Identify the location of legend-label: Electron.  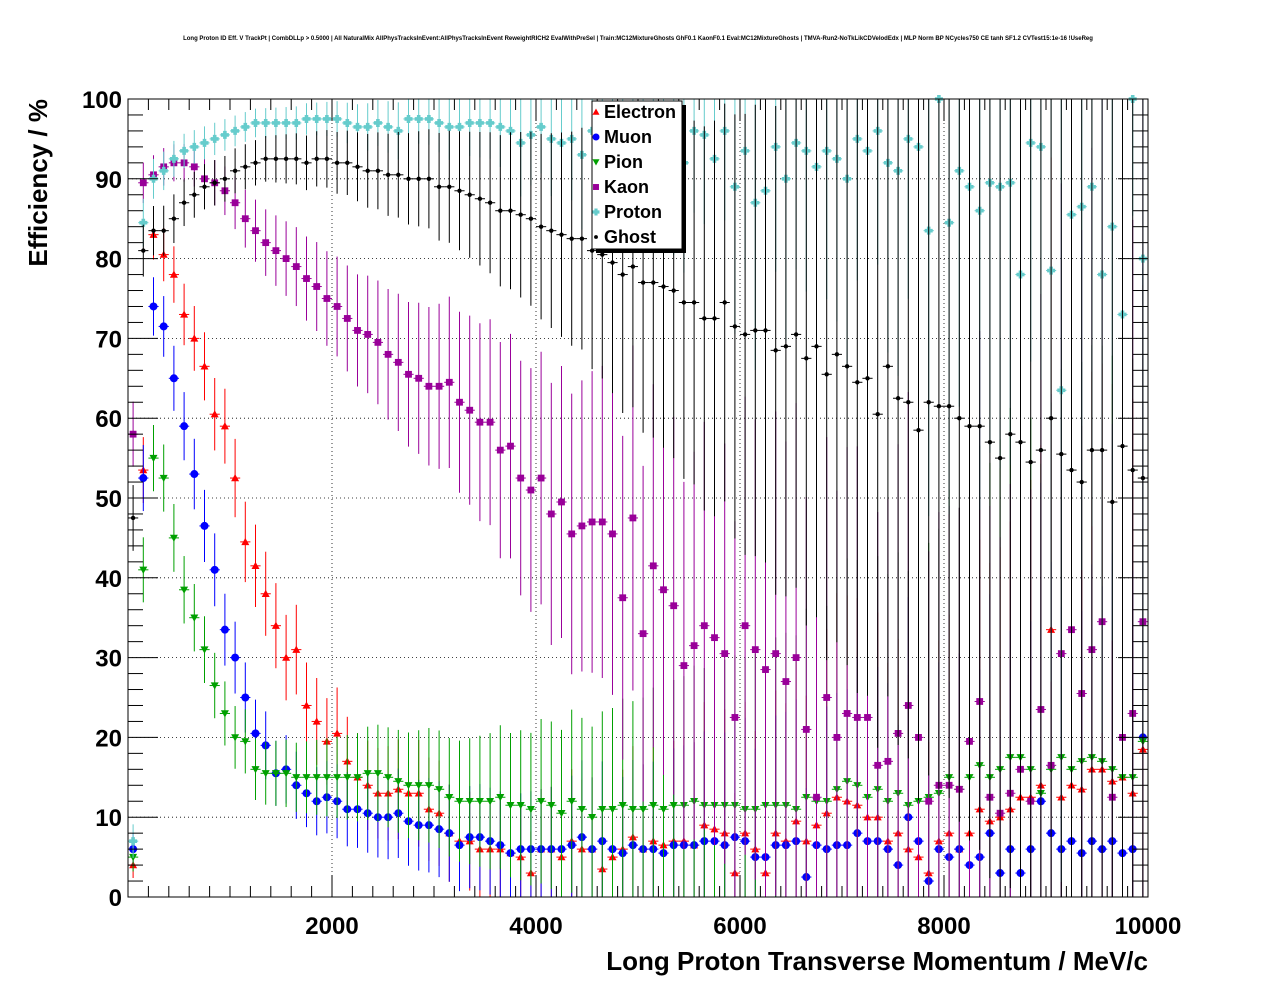
(640, 112).